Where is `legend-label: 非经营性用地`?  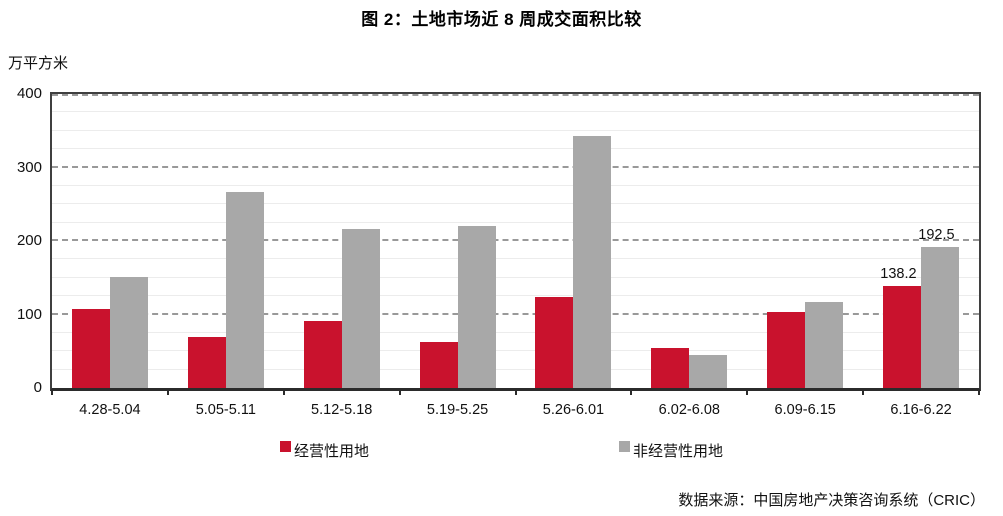
legend-label: 非经营性用地 is located at coordinates (678, 451).